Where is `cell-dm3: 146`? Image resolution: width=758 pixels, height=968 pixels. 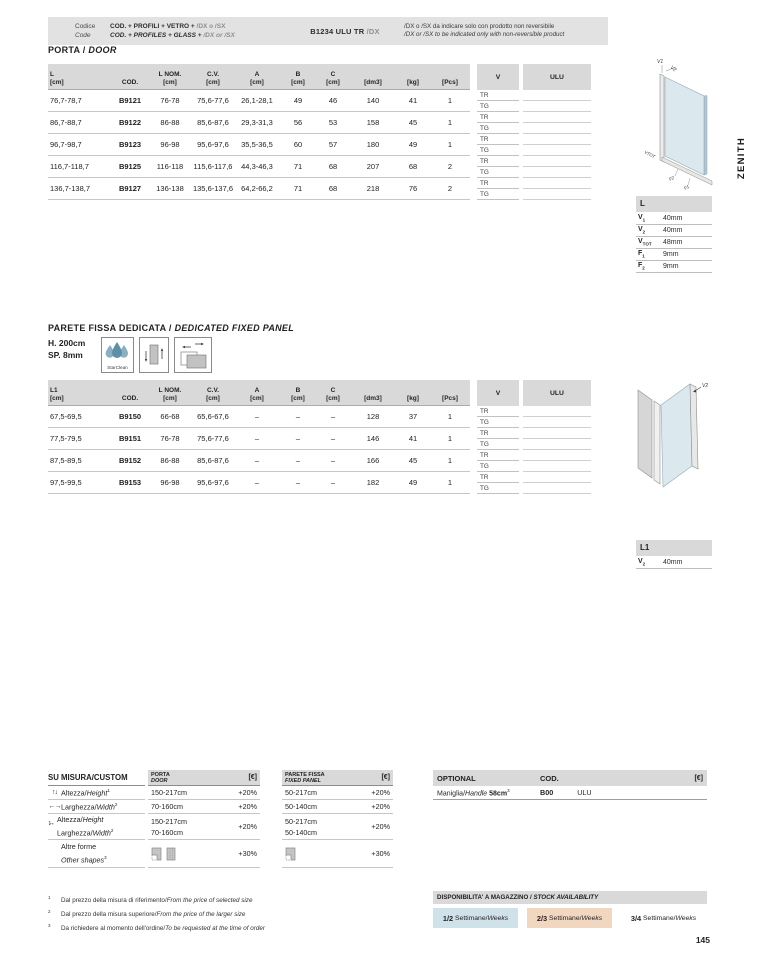 cell-dm3: 146 is located at coordinates (373, 438).